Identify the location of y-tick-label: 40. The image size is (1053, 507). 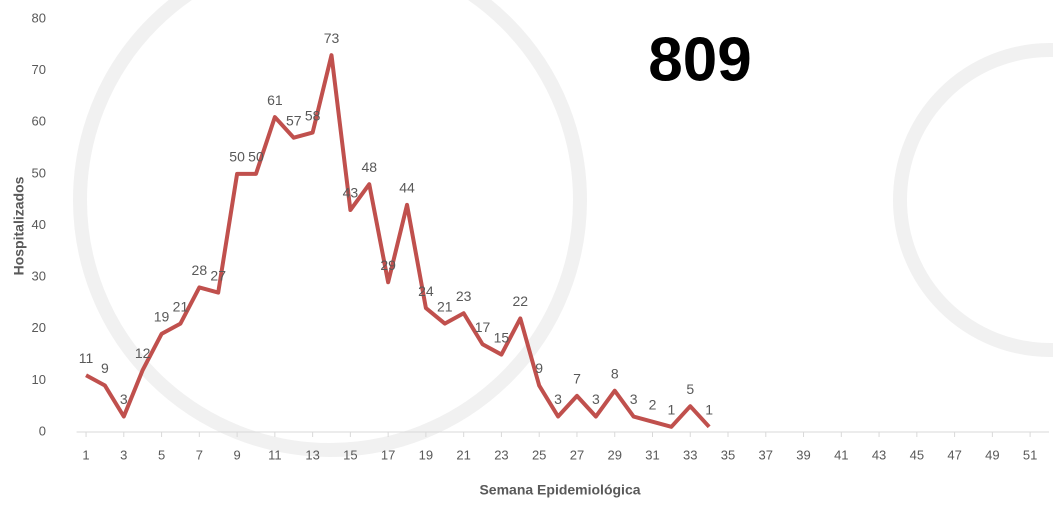
(39, 224).